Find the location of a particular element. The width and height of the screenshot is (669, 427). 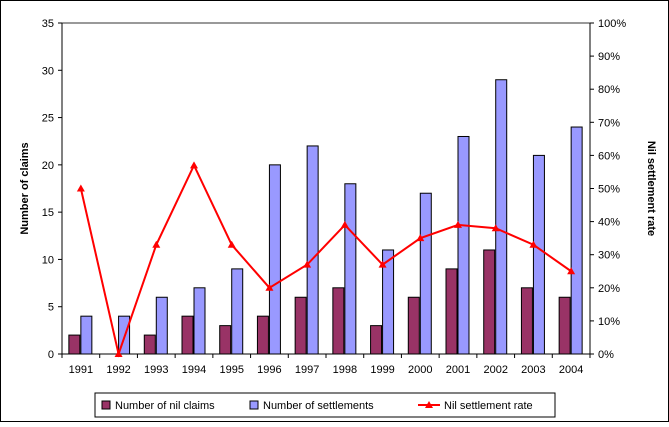

y-tick-label: 15 is located at coordinates (48, 213).